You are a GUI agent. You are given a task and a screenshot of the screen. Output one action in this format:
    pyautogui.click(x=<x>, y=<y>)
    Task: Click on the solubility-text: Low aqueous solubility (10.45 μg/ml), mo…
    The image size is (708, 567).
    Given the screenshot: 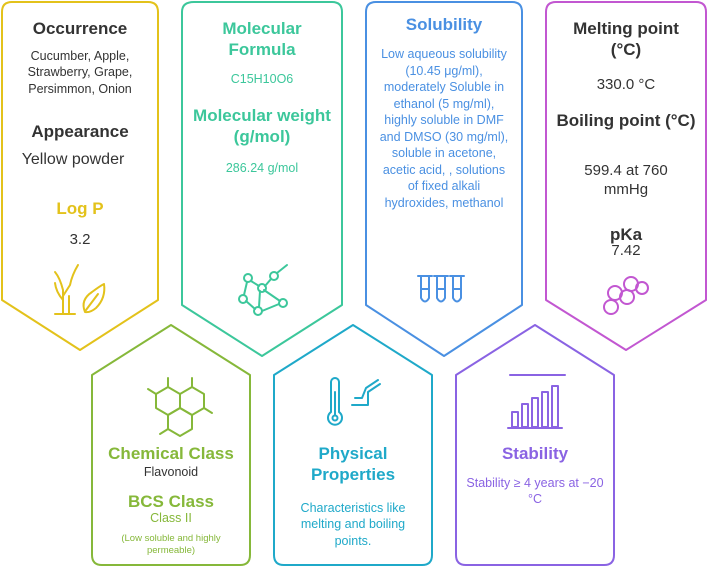 What is the action you would take?
    pyautogui.click(x=444, y=128)
    